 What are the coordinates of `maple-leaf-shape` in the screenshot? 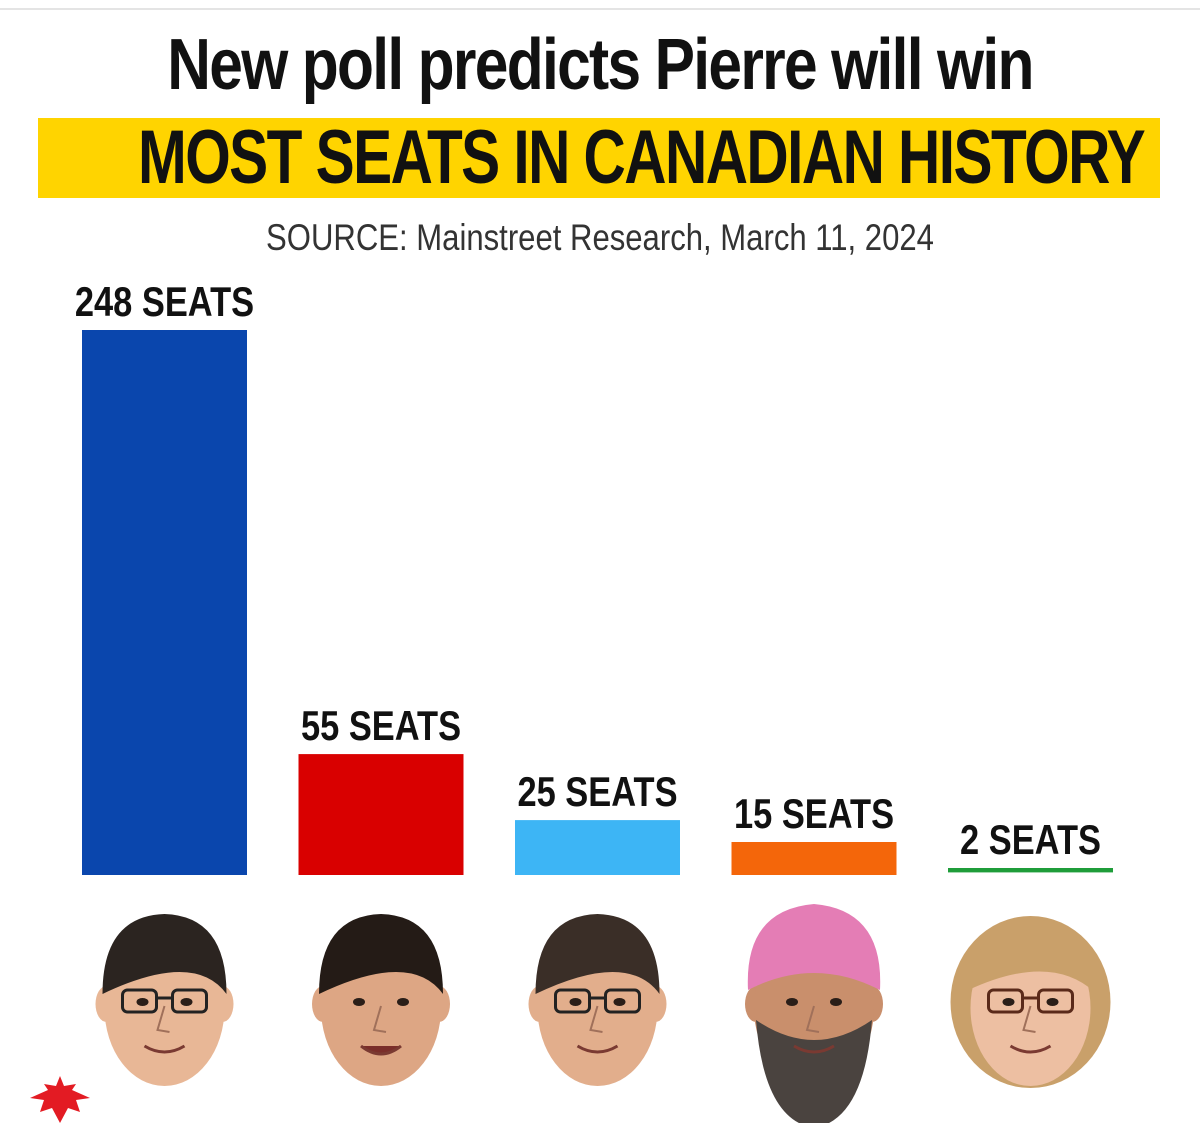 It's located at (60, 1099).